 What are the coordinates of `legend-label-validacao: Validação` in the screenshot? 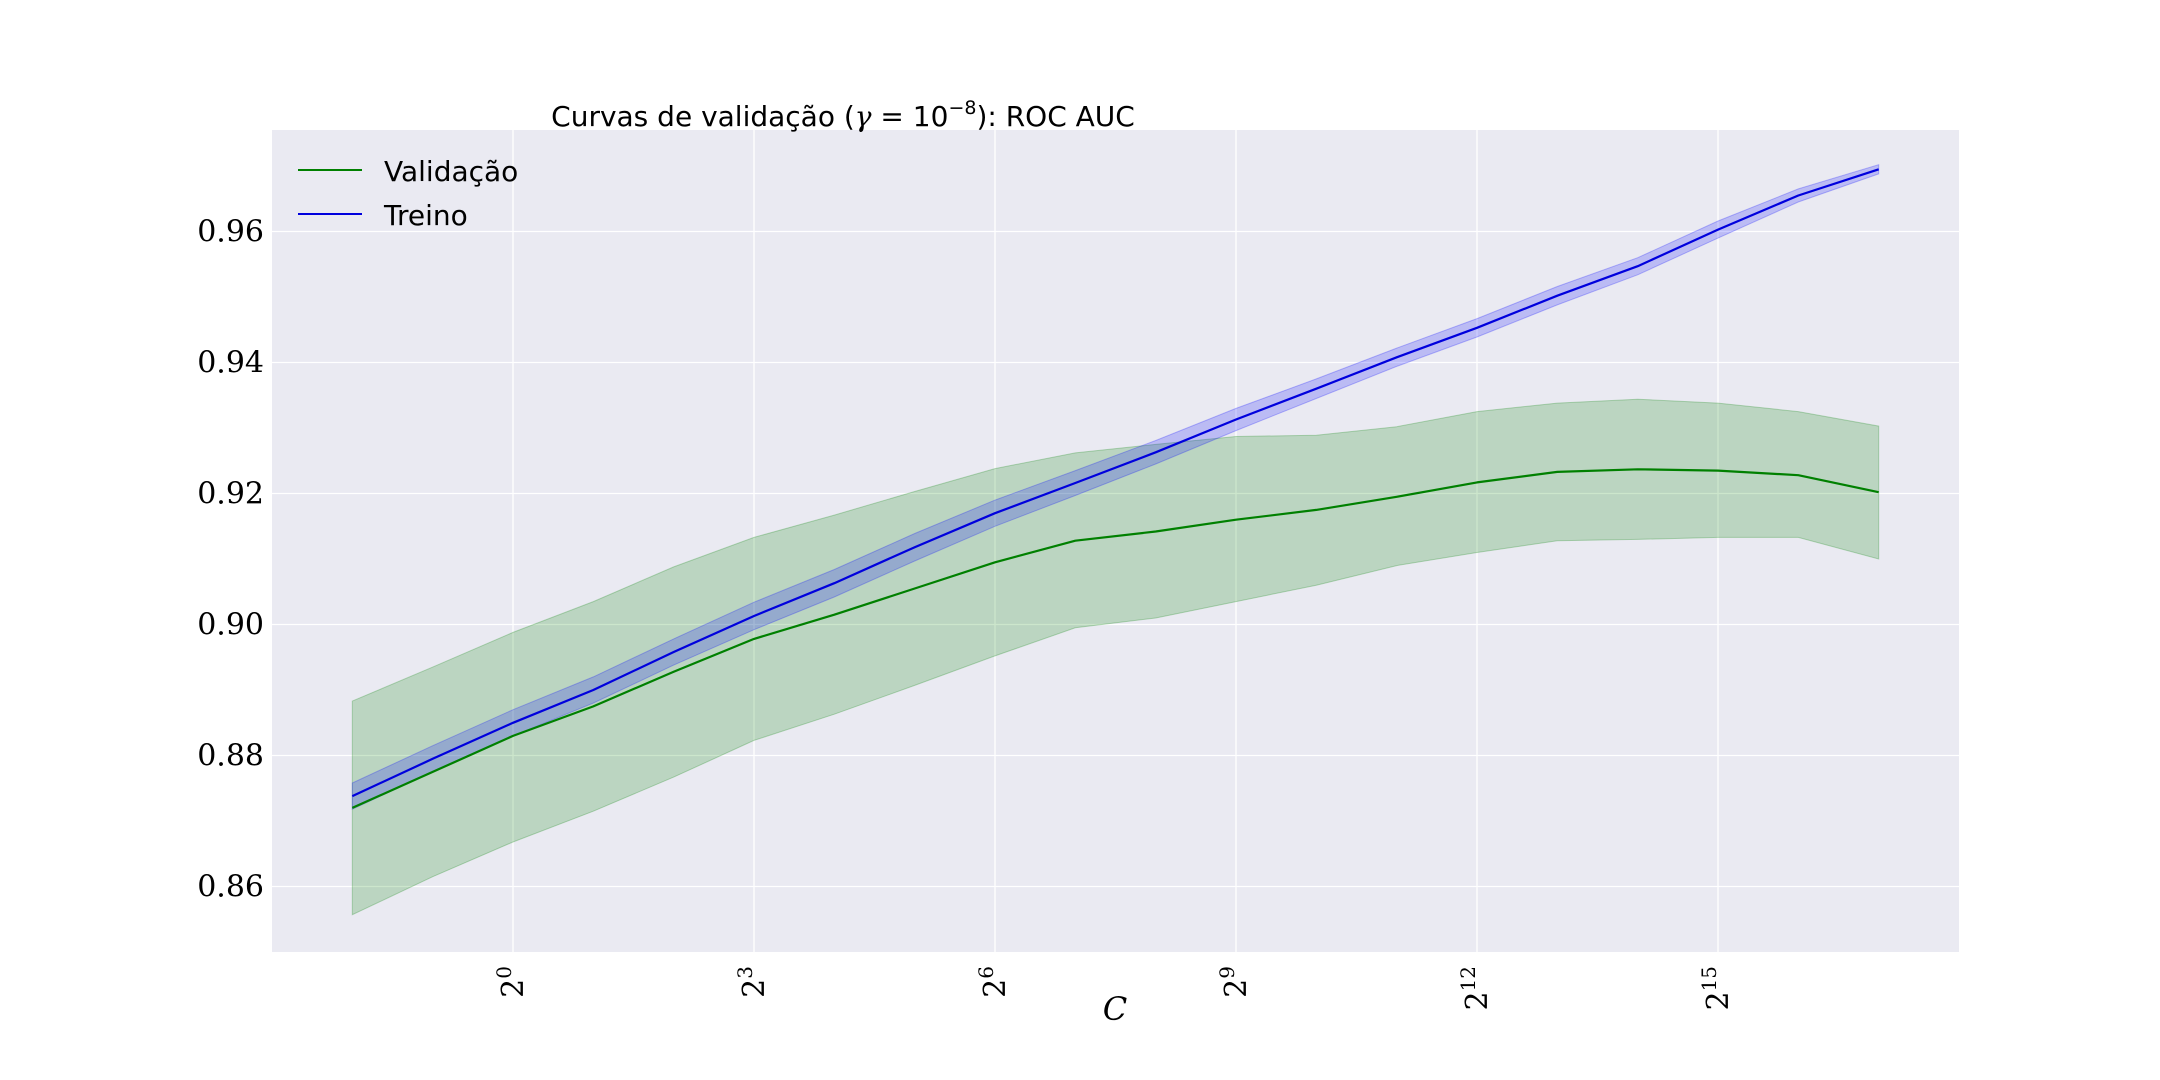 It's located at (451, 171).